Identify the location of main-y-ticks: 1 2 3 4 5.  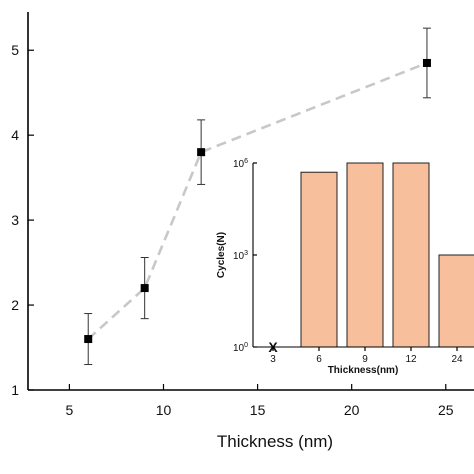
(22, 220).